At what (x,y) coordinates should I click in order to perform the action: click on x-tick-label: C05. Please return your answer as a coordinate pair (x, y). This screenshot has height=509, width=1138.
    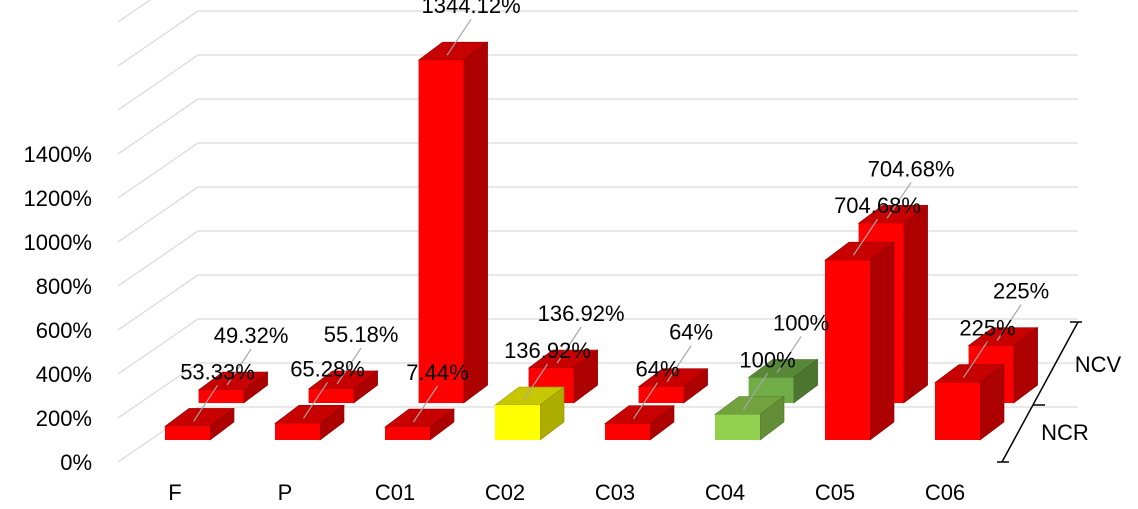
    Looking at the image, I should click on (835, 492).